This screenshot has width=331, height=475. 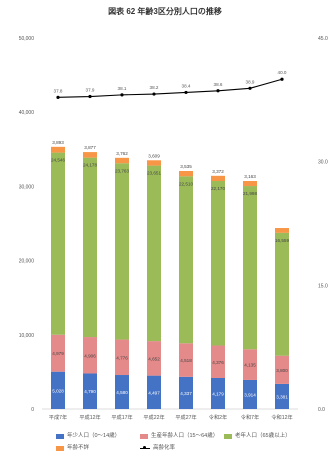 I want to click on x-axis-tick-label: 平成7年, so click(x=58, y=417).